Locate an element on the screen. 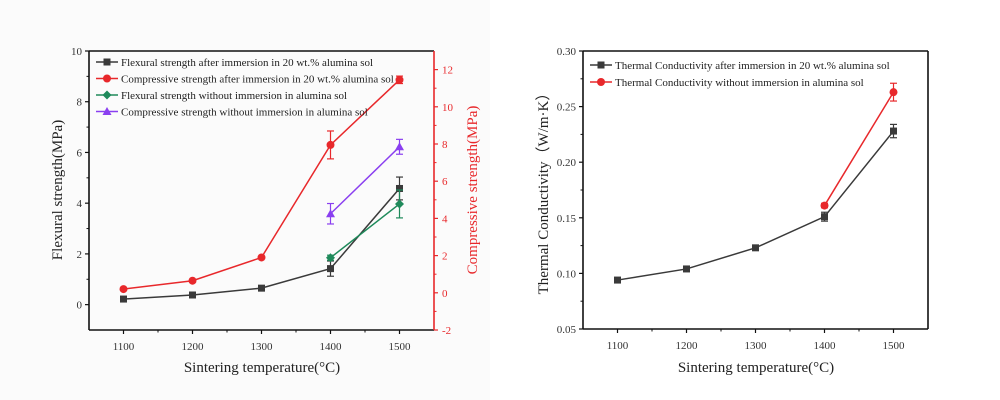  y2-tick-label: 12 is located at coordinates (447, 71).